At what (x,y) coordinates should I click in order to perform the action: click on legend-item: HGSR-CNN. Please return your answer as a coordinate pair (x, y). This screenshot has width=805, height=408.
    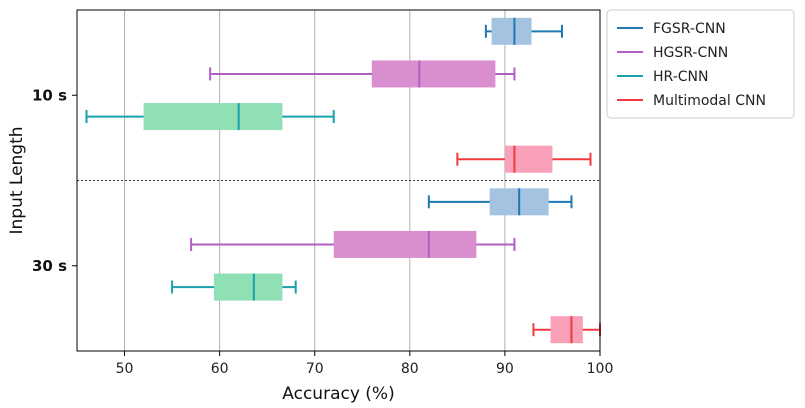
    Looking at the image, I should click on (672, 53).